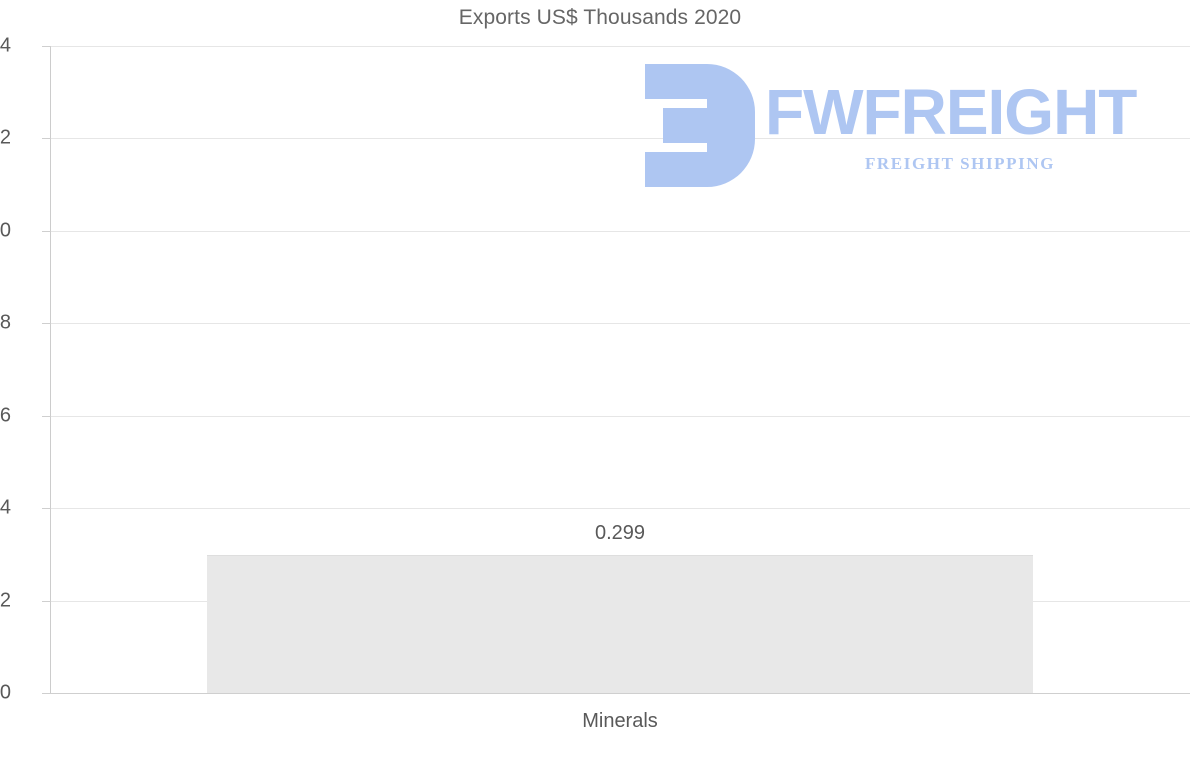  I want to click on bar-value-label: 0.299, so click(620, 532).